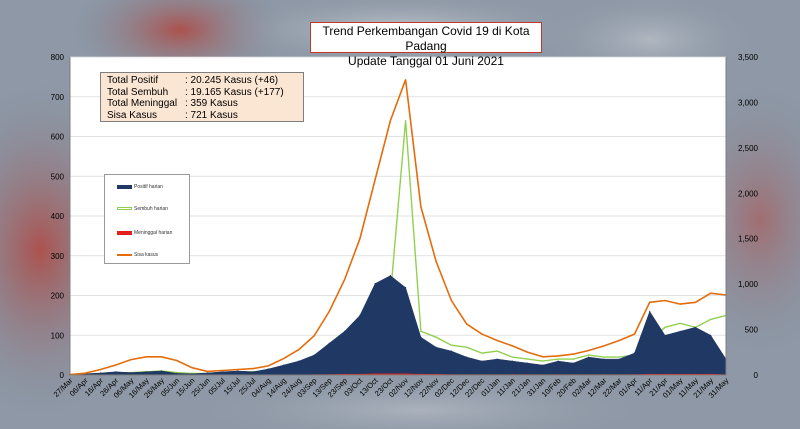 The height and width of the screenshot is (429, 800). I want to click on left-tick-label: 600, so click(58, 137).